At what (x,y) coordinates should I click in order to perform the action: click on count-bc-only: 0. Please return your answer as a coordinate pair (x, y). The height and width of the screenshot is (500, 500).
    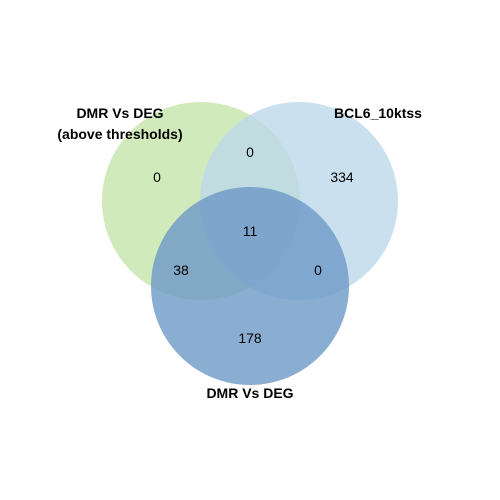
    Looking at the image, I should click on (318, 270).